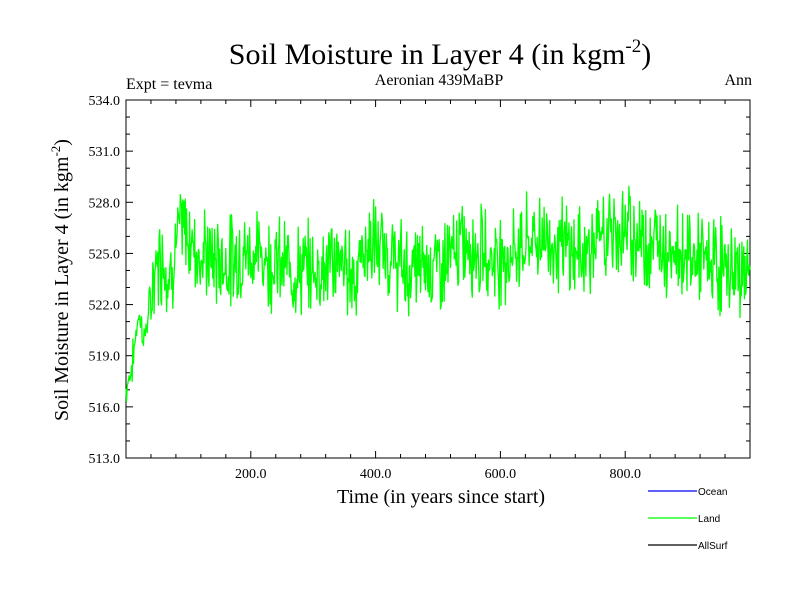 Image resolution: width=800 pixels, height=600 pixels. What do you see at coordinates (625, 474) in the screenshot?
I see `x-tick-label: 800.0` at bounding box center [625, 474].